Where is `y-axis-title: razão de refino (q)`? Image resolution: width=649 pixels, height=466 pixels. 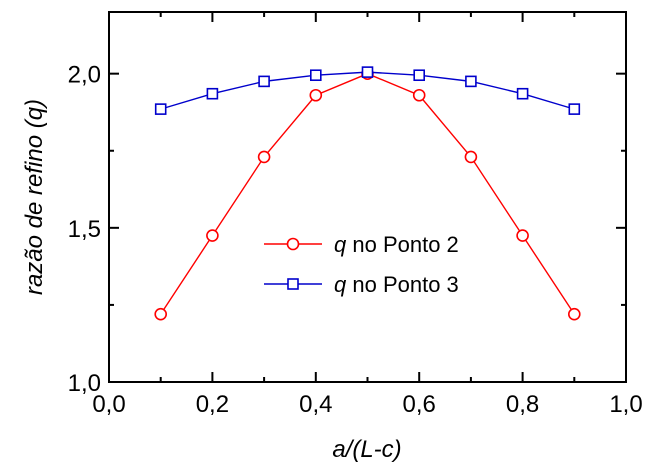
y-axis-title: razão de refino (q) is located at coordinates (34, 197).